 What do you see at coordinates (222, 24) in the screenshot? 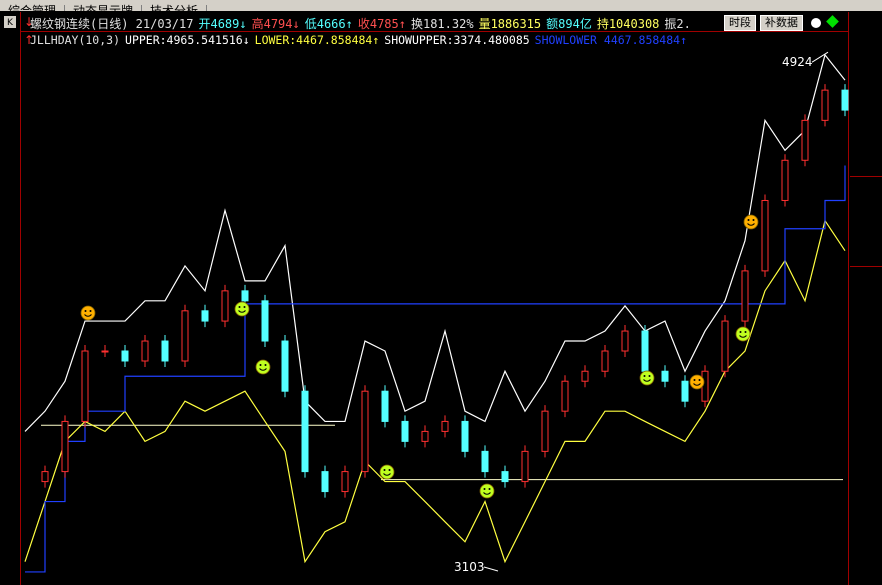
I see `quote-field: 开4689↓` at bounding box center [222, 24].